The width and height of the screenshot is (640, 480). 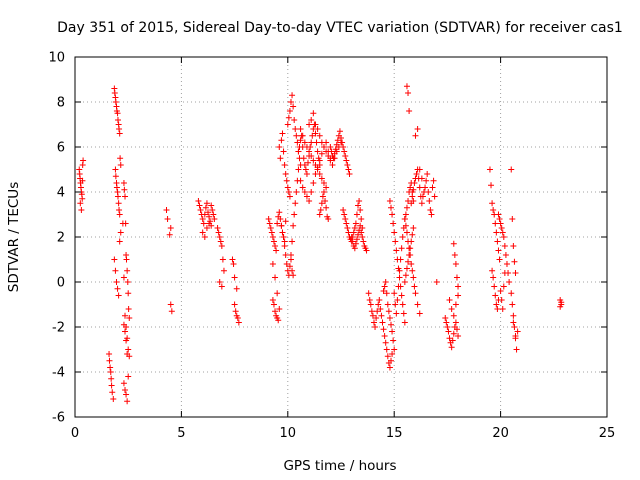 I want to click on x-tick-label: 25, so click(x=607, y=433).